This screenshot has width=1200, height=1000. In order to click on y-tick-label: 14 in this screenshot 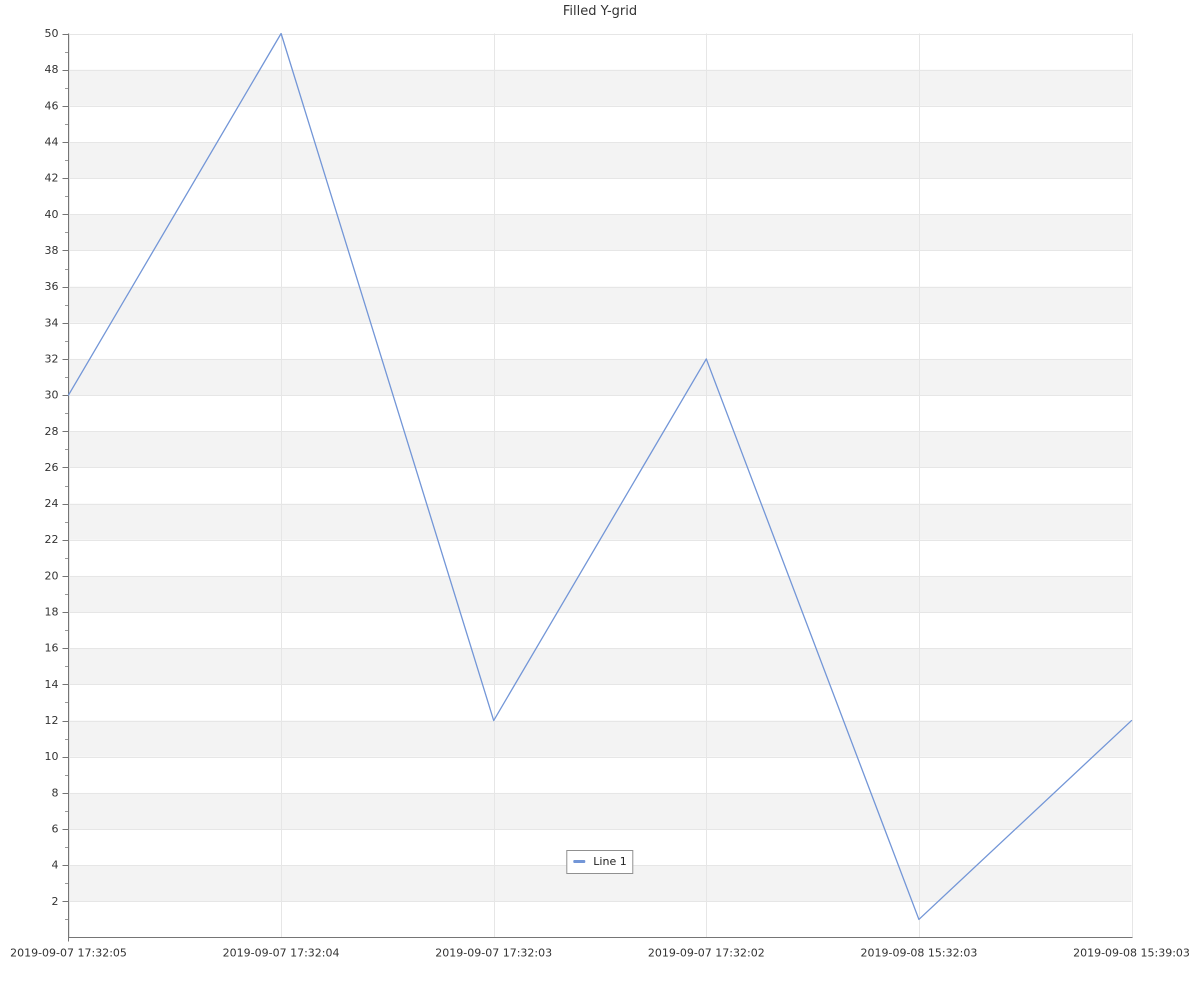, I will do `click(52, 684)`.